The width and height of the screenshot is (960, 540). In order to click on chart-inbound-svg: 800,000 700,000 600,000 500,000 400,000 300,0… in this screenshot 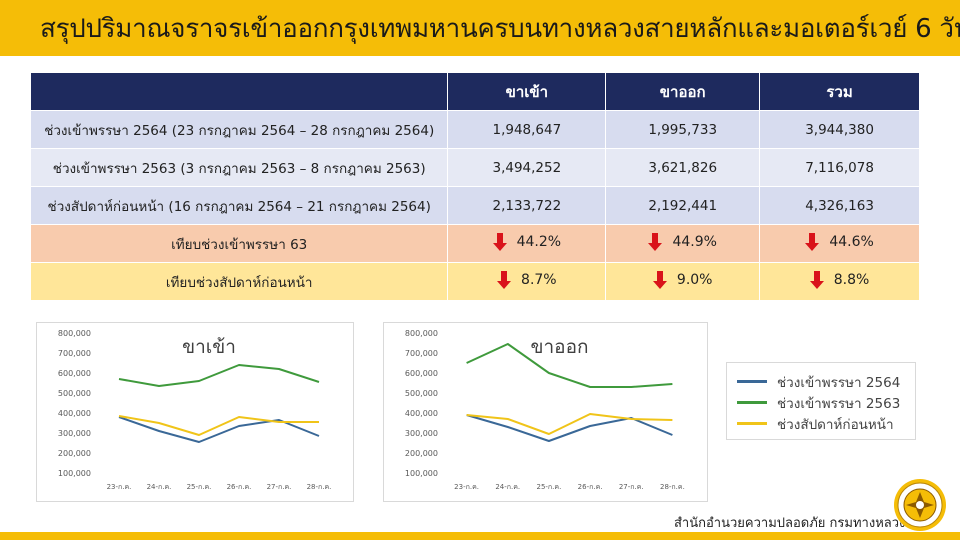, I will do `click(195, 410)`.